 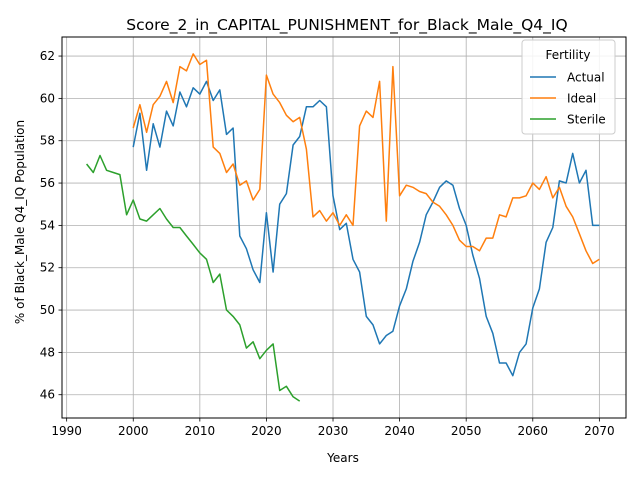 I want to click on x-tick-label: 2060, so click(x=533, y=431).